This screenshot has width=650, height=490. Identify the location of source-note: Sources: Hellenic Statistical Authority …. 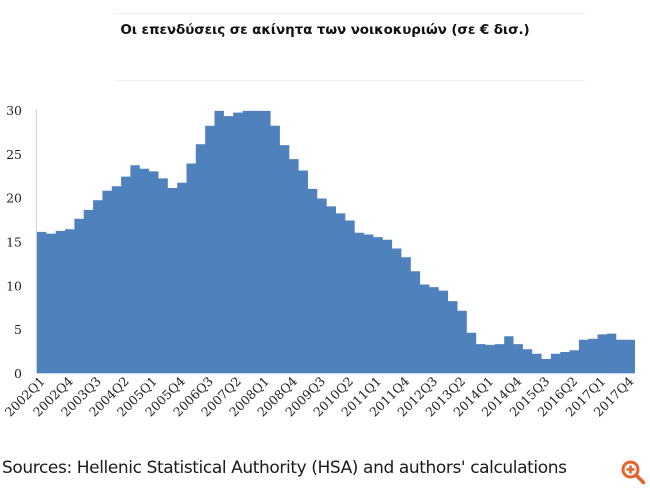
(284, 468).